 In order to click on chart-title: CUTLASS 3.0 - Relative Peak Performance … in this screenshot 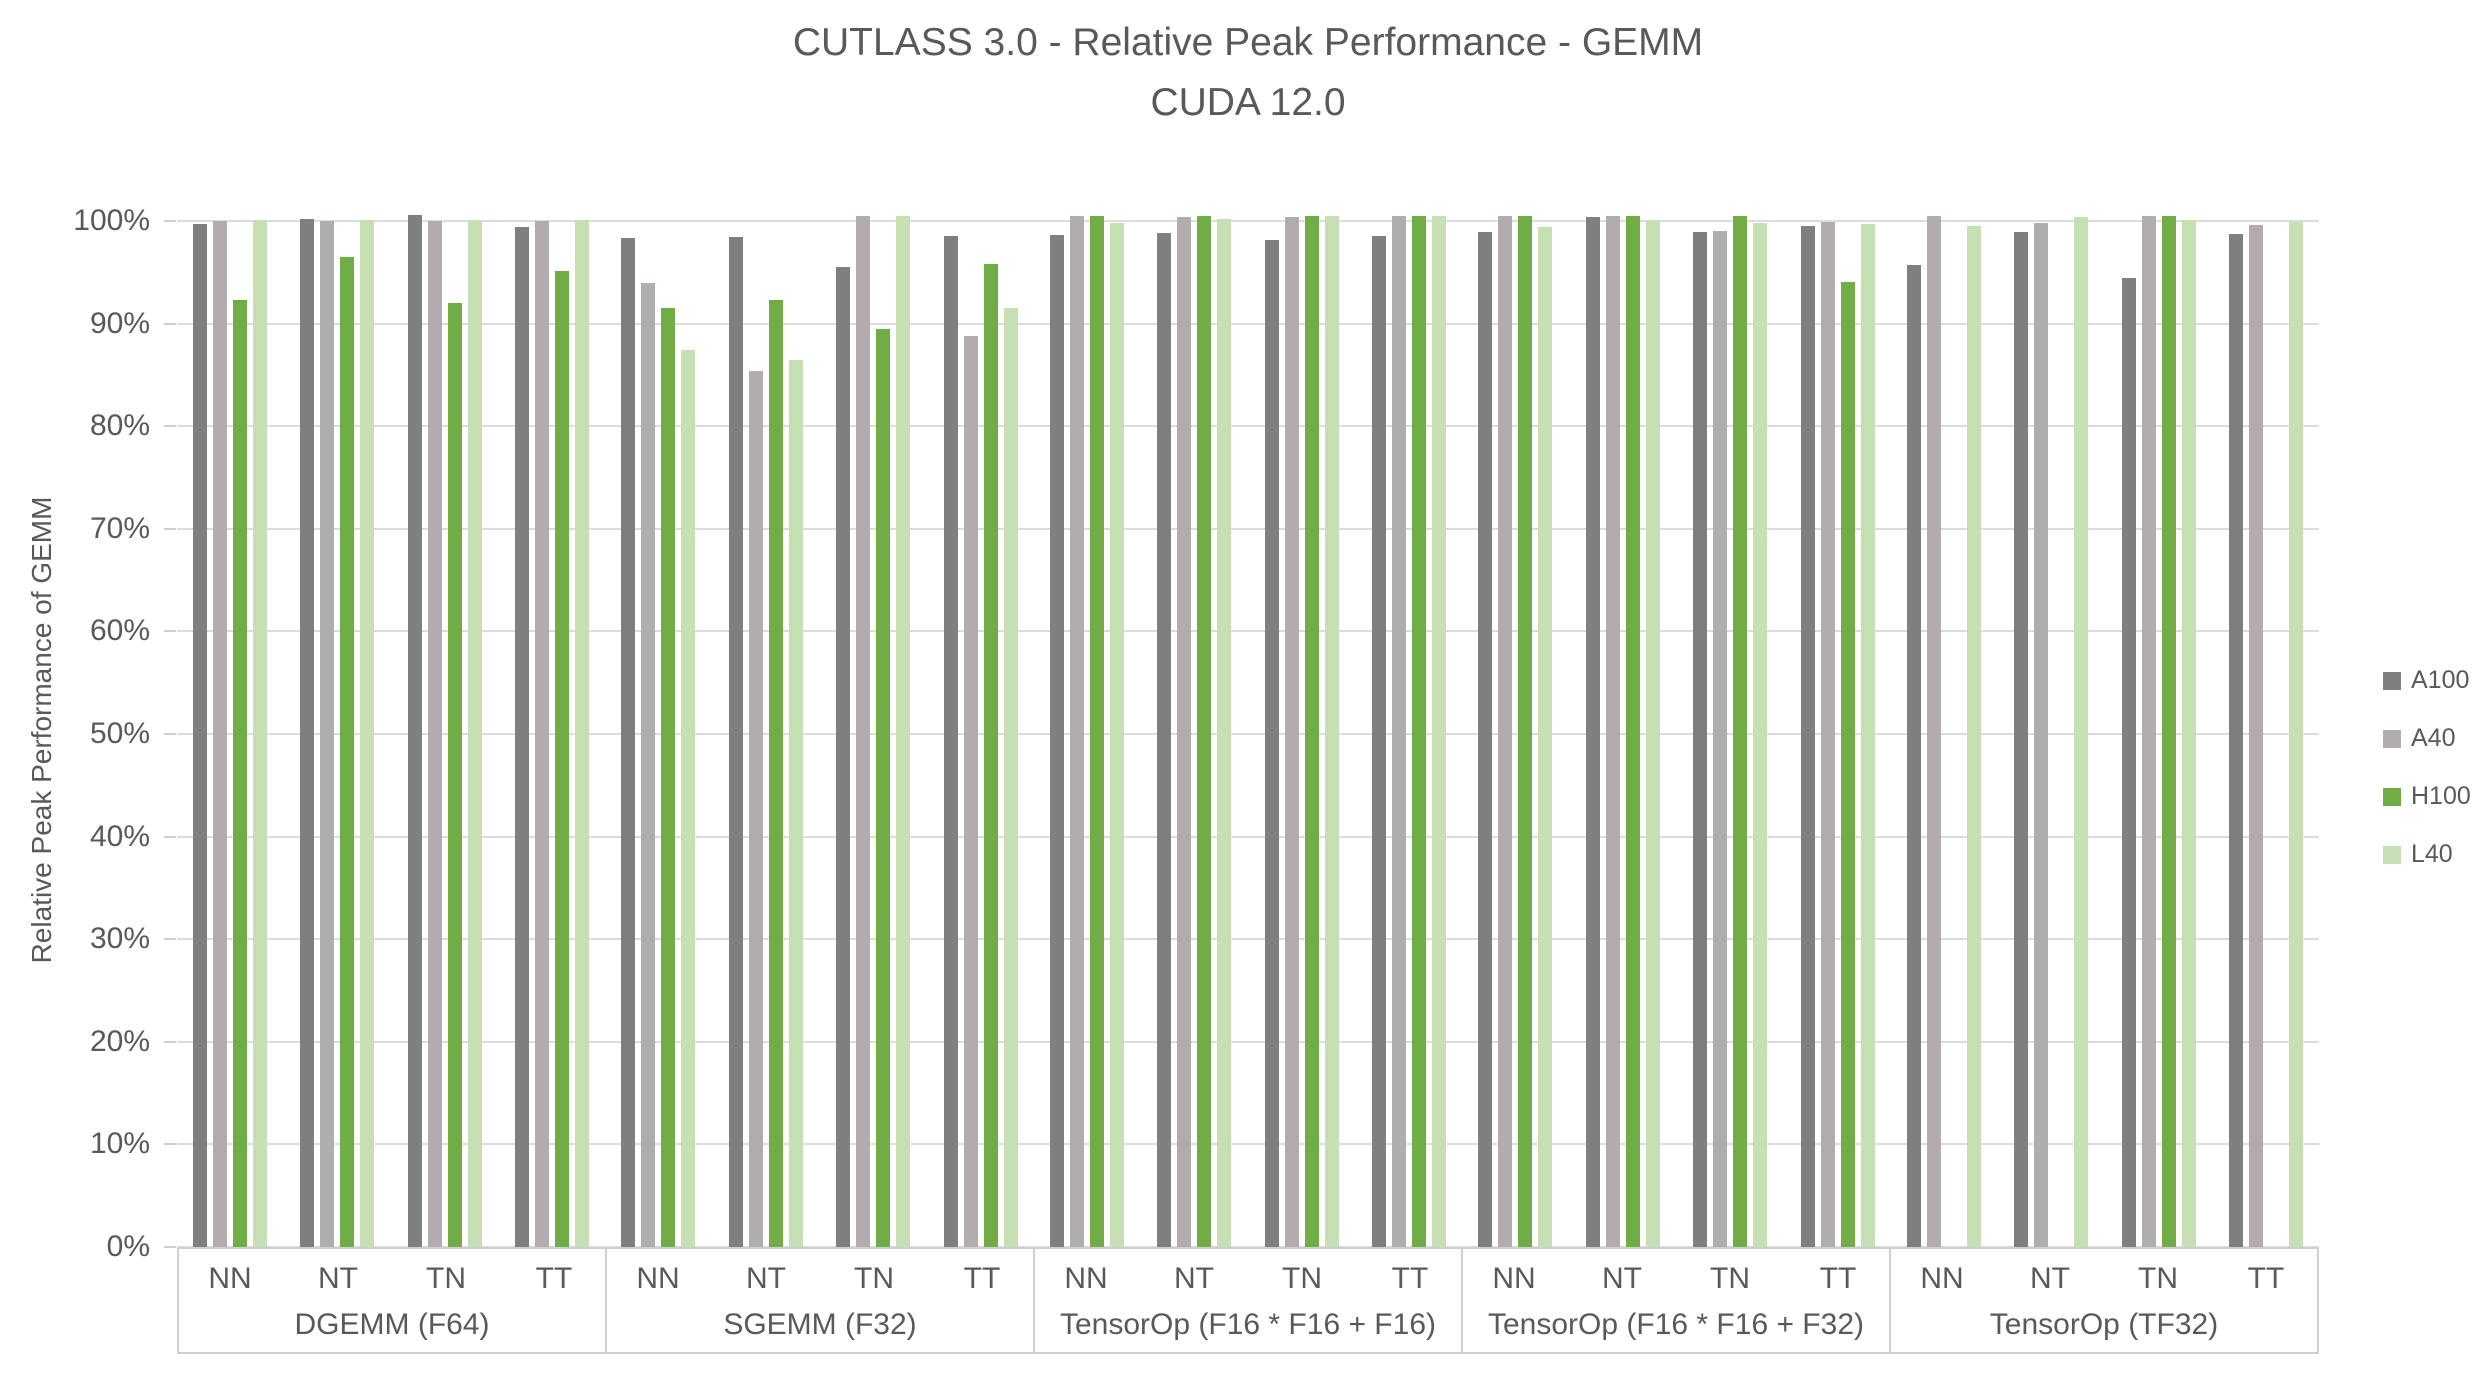, I will do `click(1248, 73)`.